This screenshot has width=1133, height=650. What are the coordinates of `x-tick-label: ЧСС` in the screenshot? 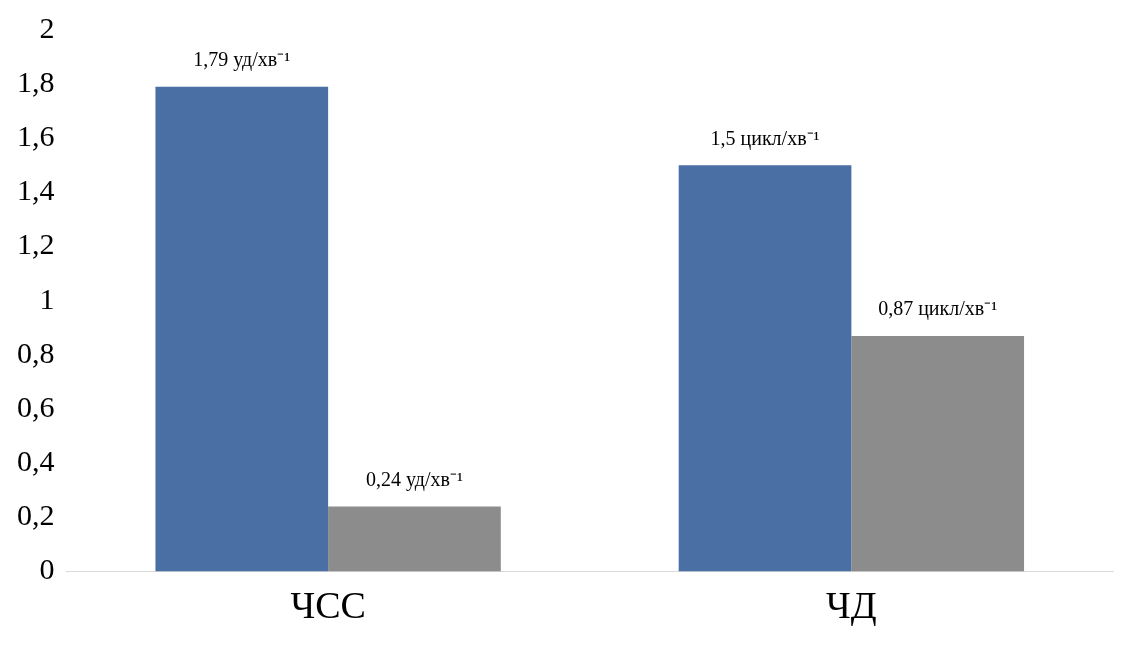 It's located at (328, 605).